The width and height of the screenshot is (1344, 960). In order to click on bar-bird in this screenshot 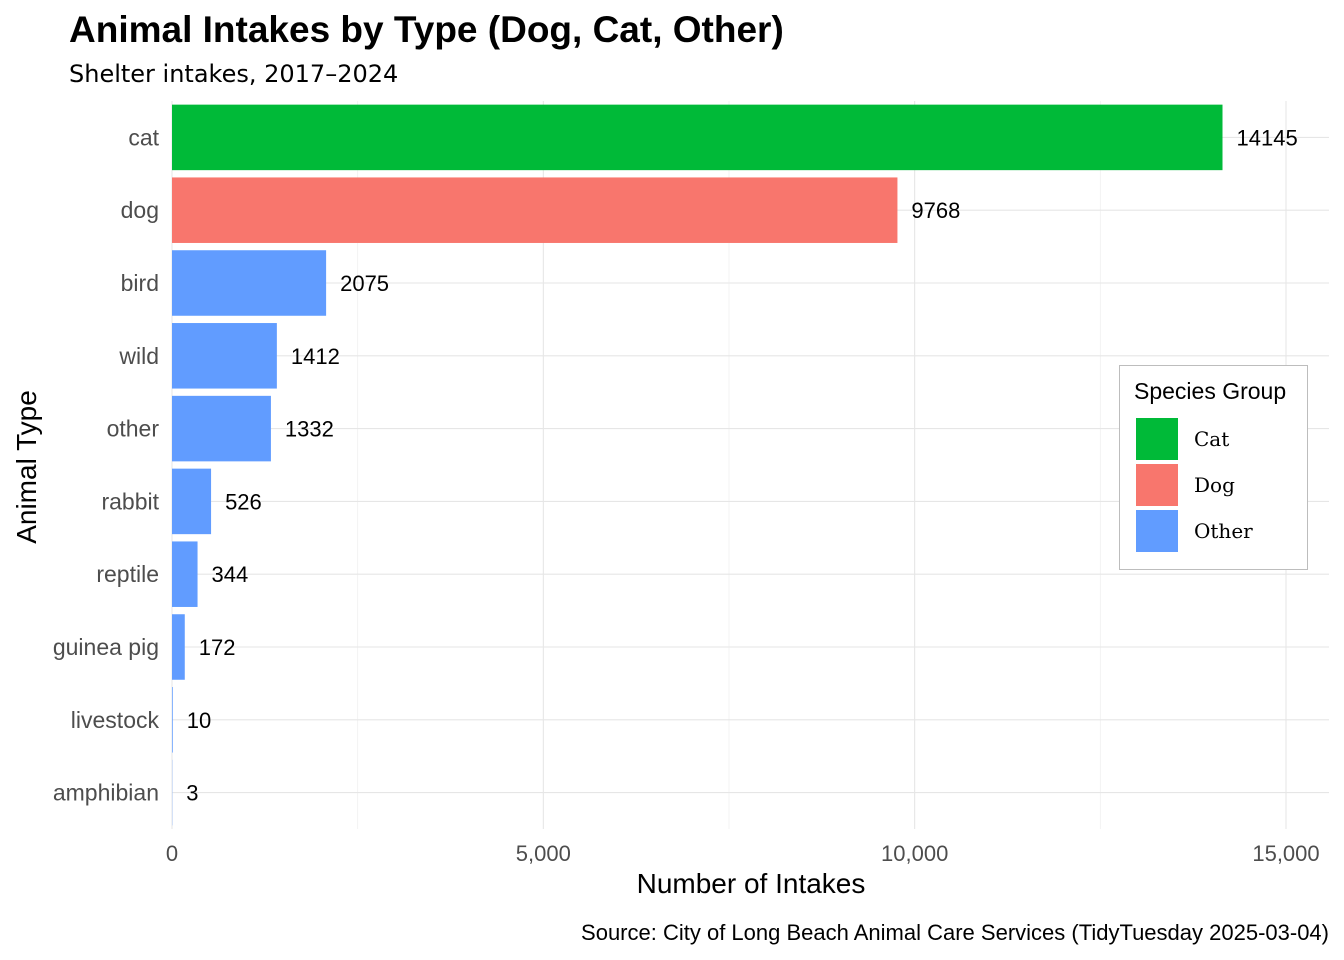, I will do `click(249, 283)`.